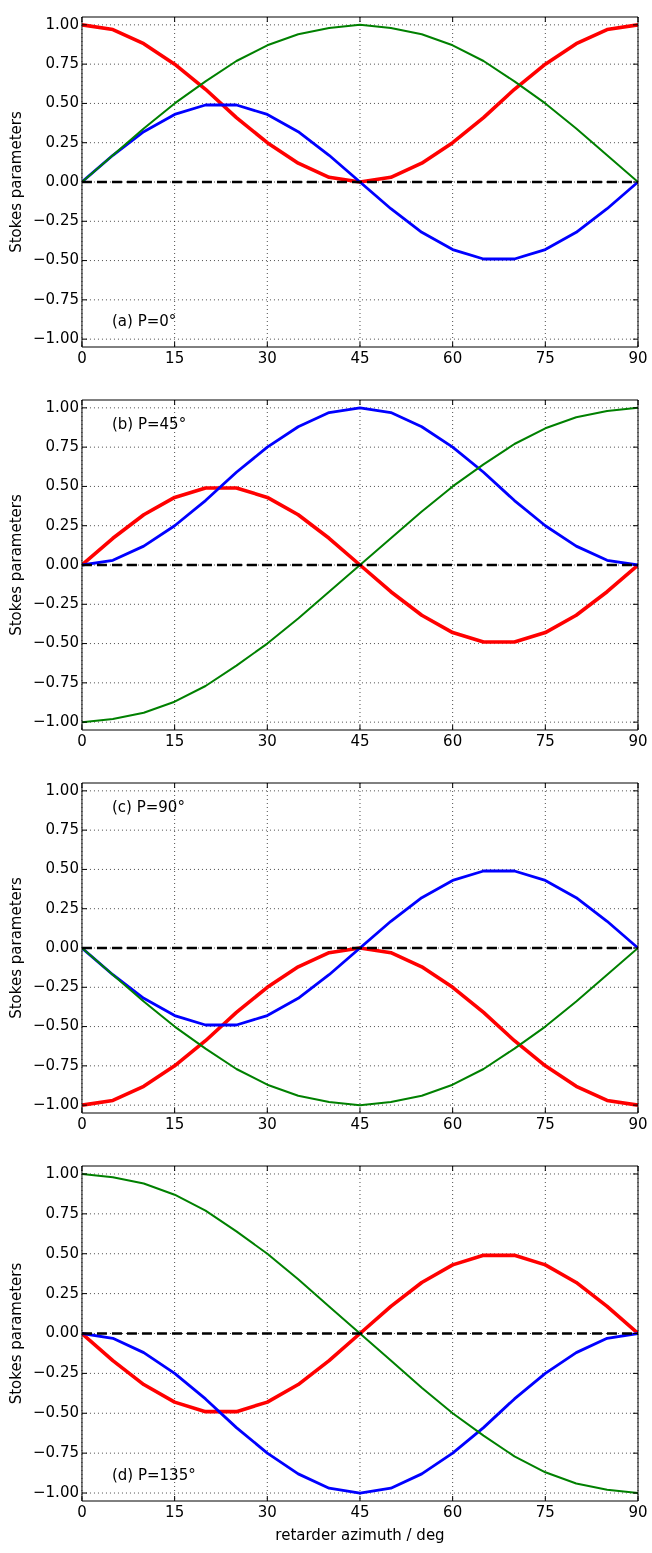  Describe the element at coordinates (149, 423) in the screenshot. I see `annotation: (b) P=45°` at that location.